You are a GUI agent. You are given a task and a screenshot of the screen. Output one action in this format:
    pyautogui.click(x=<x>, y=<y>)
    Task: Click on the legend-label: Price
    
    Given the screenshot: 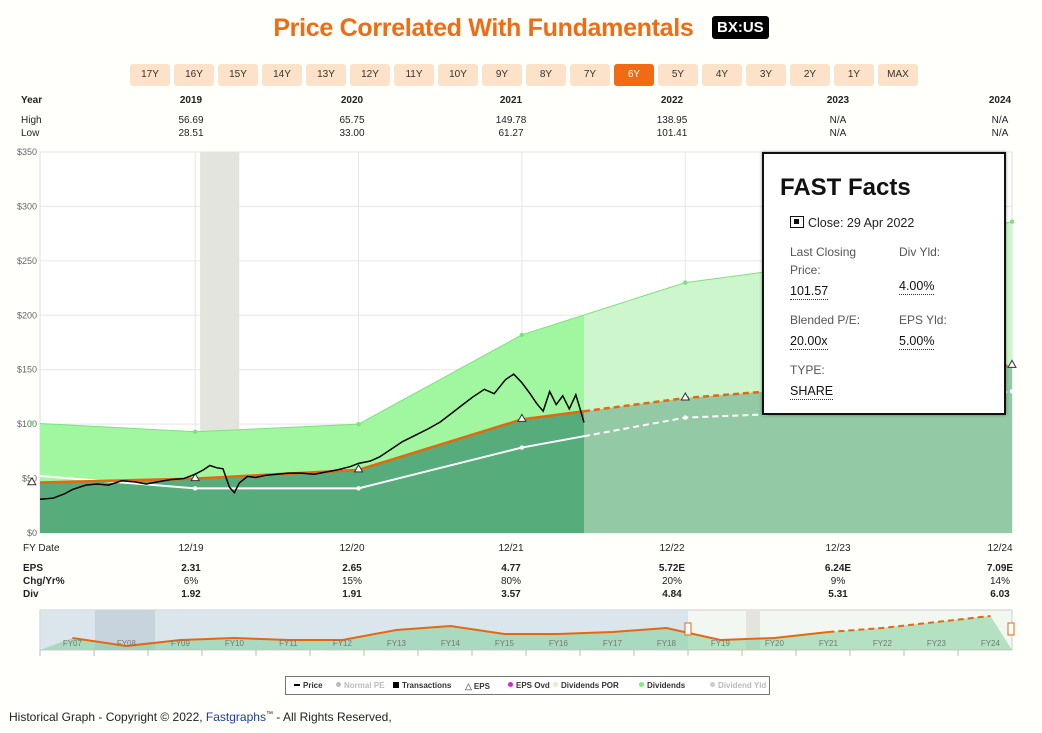 What is the action you would take?
    pyautogui.click(x=313, y=685)
    